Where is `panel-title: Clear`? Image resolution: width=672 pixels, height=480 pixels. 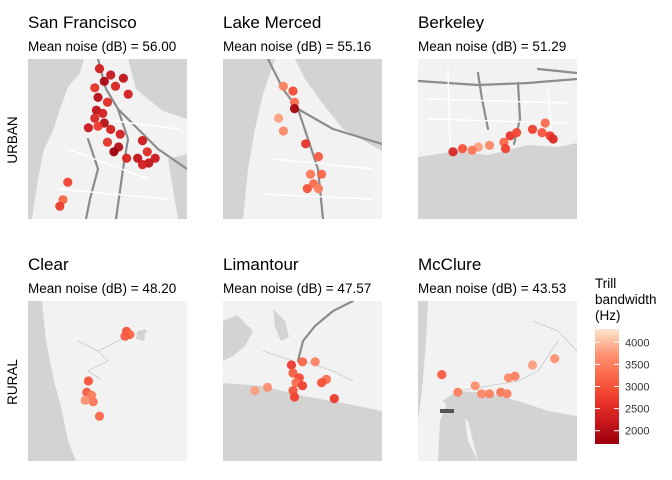 panel-title: Clear is located at coordinates (48, 264).